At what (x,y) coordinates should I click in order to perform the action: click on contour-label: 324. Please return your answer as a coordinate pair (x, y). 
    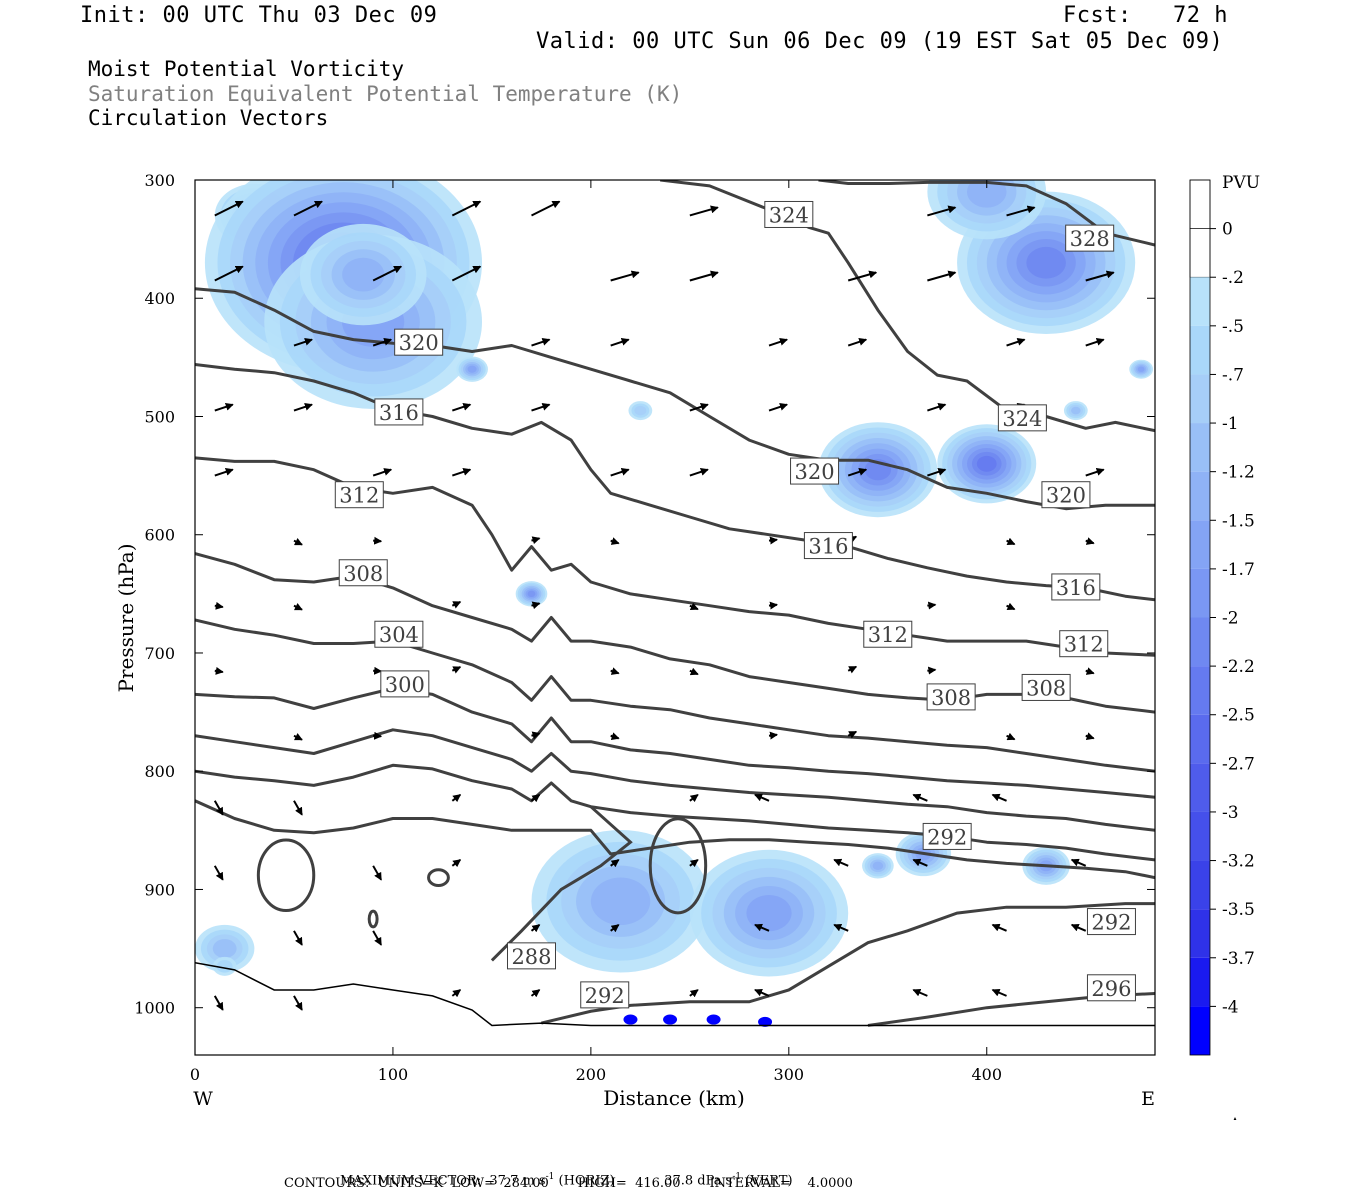
    Looking at the image, I should click on (789, 215).